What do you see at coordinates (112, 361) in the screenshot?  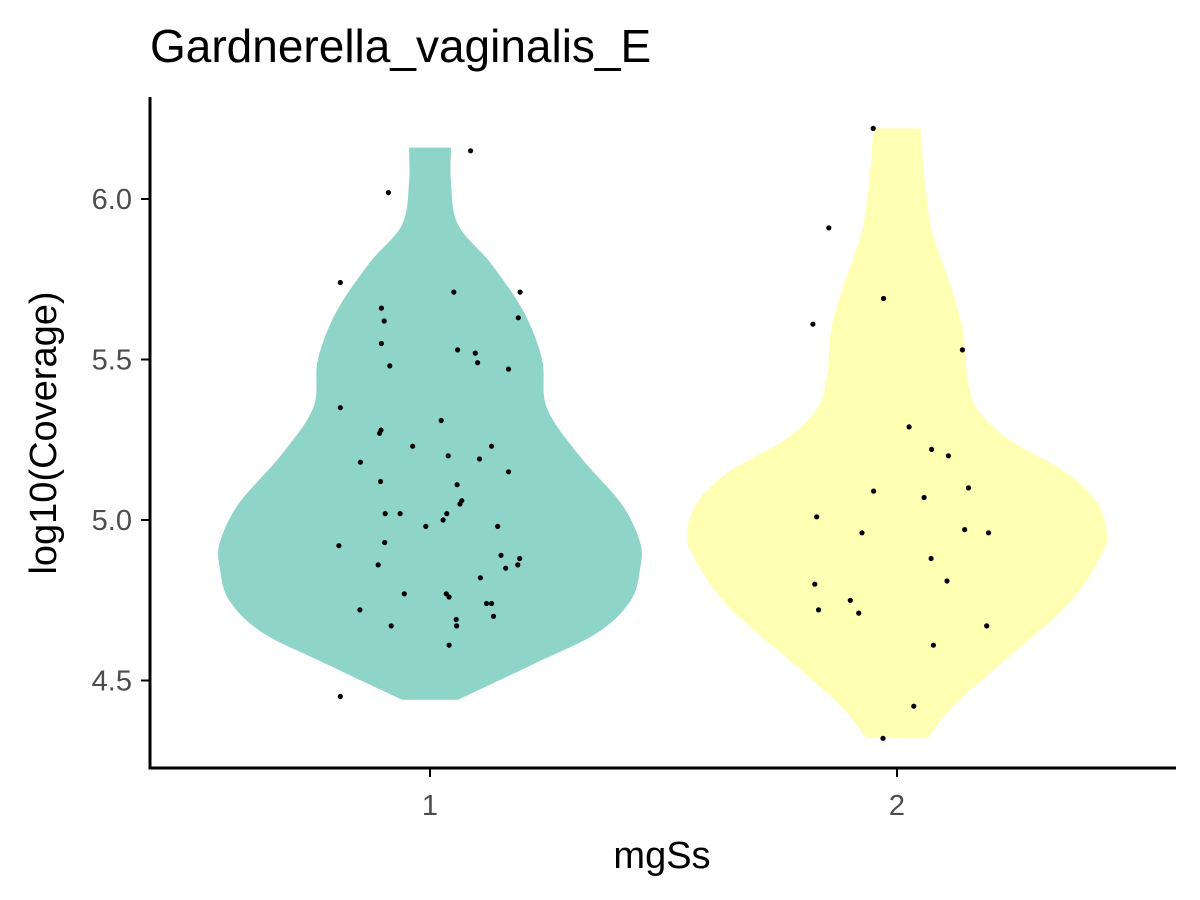 I see `y-tick-label: 5.5` at bounding box center [112, 361].